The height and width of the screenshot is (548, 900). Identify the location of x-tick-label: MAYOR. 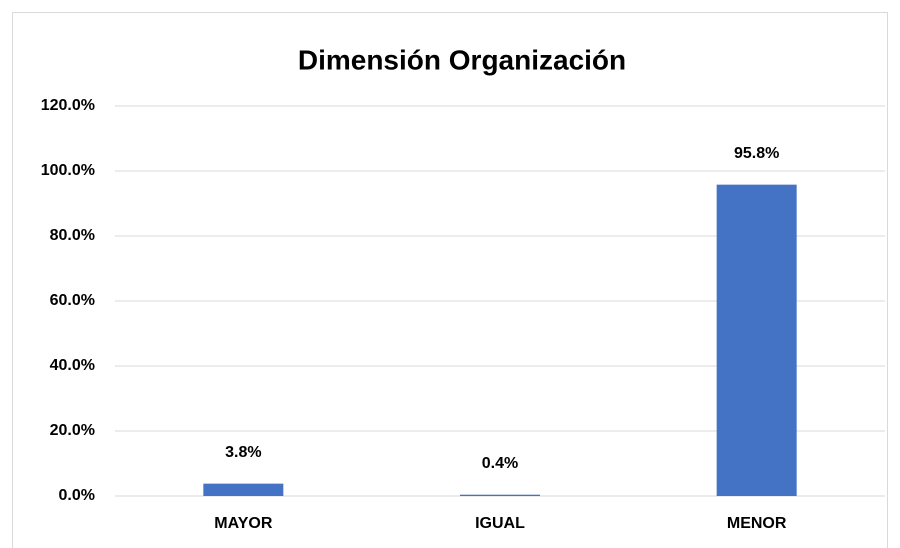
(243, 523).